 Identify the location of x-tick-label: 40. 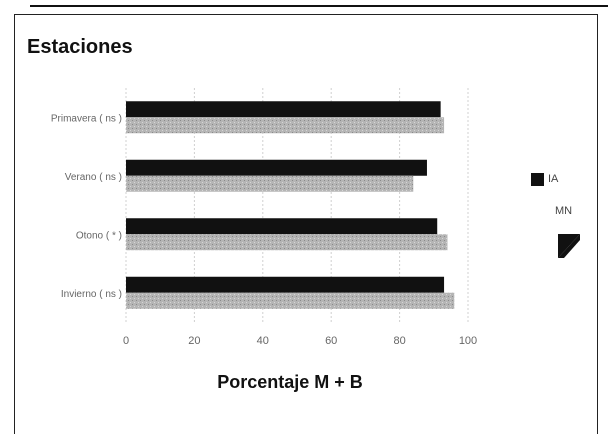
(263, 341).